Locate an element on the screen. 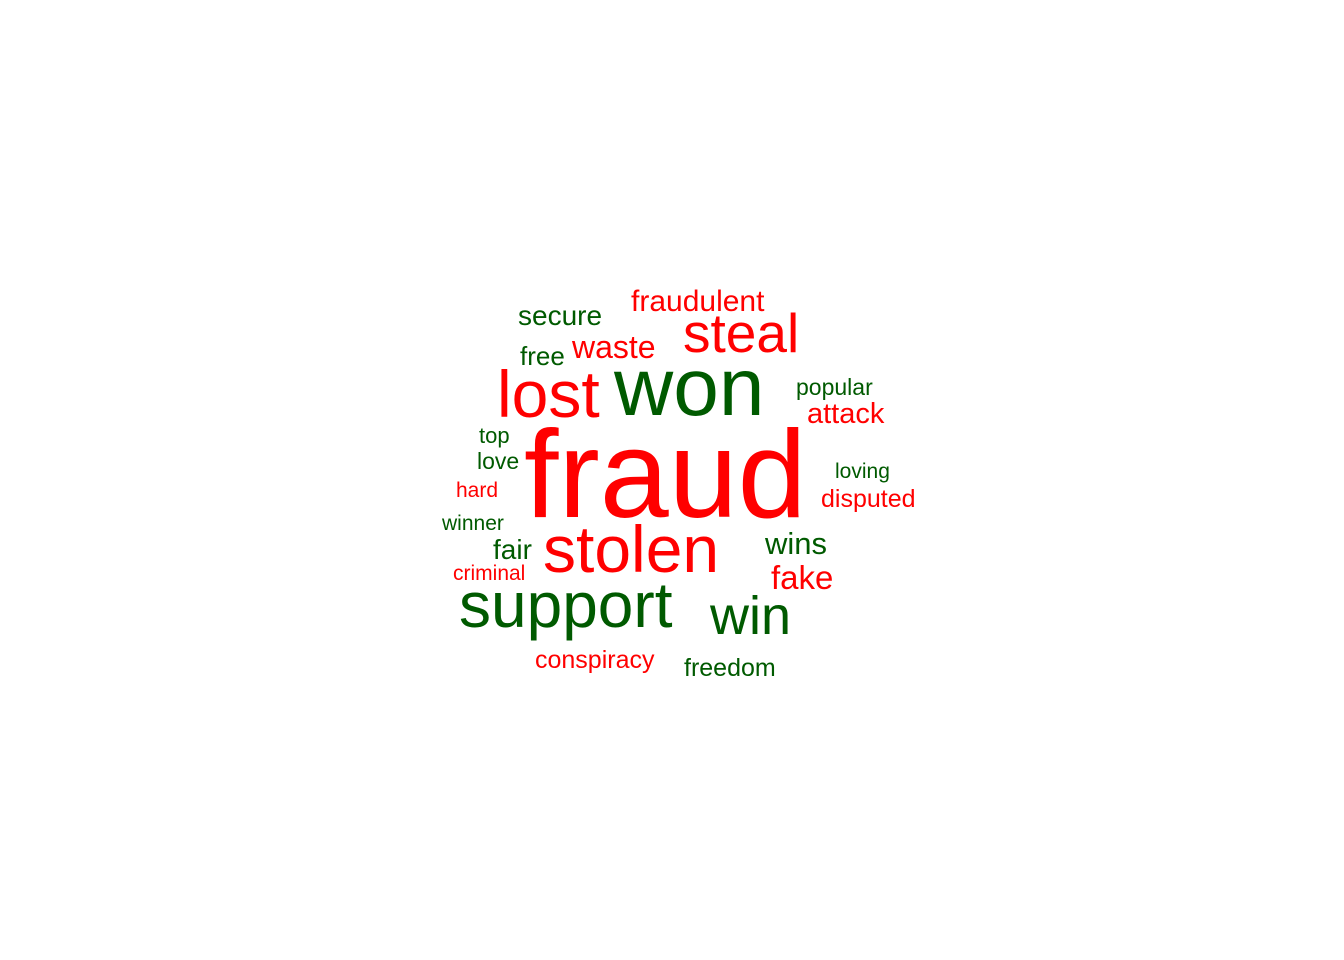 The image size is (1344, 960). word-freedom: freedom is located at coordinates (730, 668).